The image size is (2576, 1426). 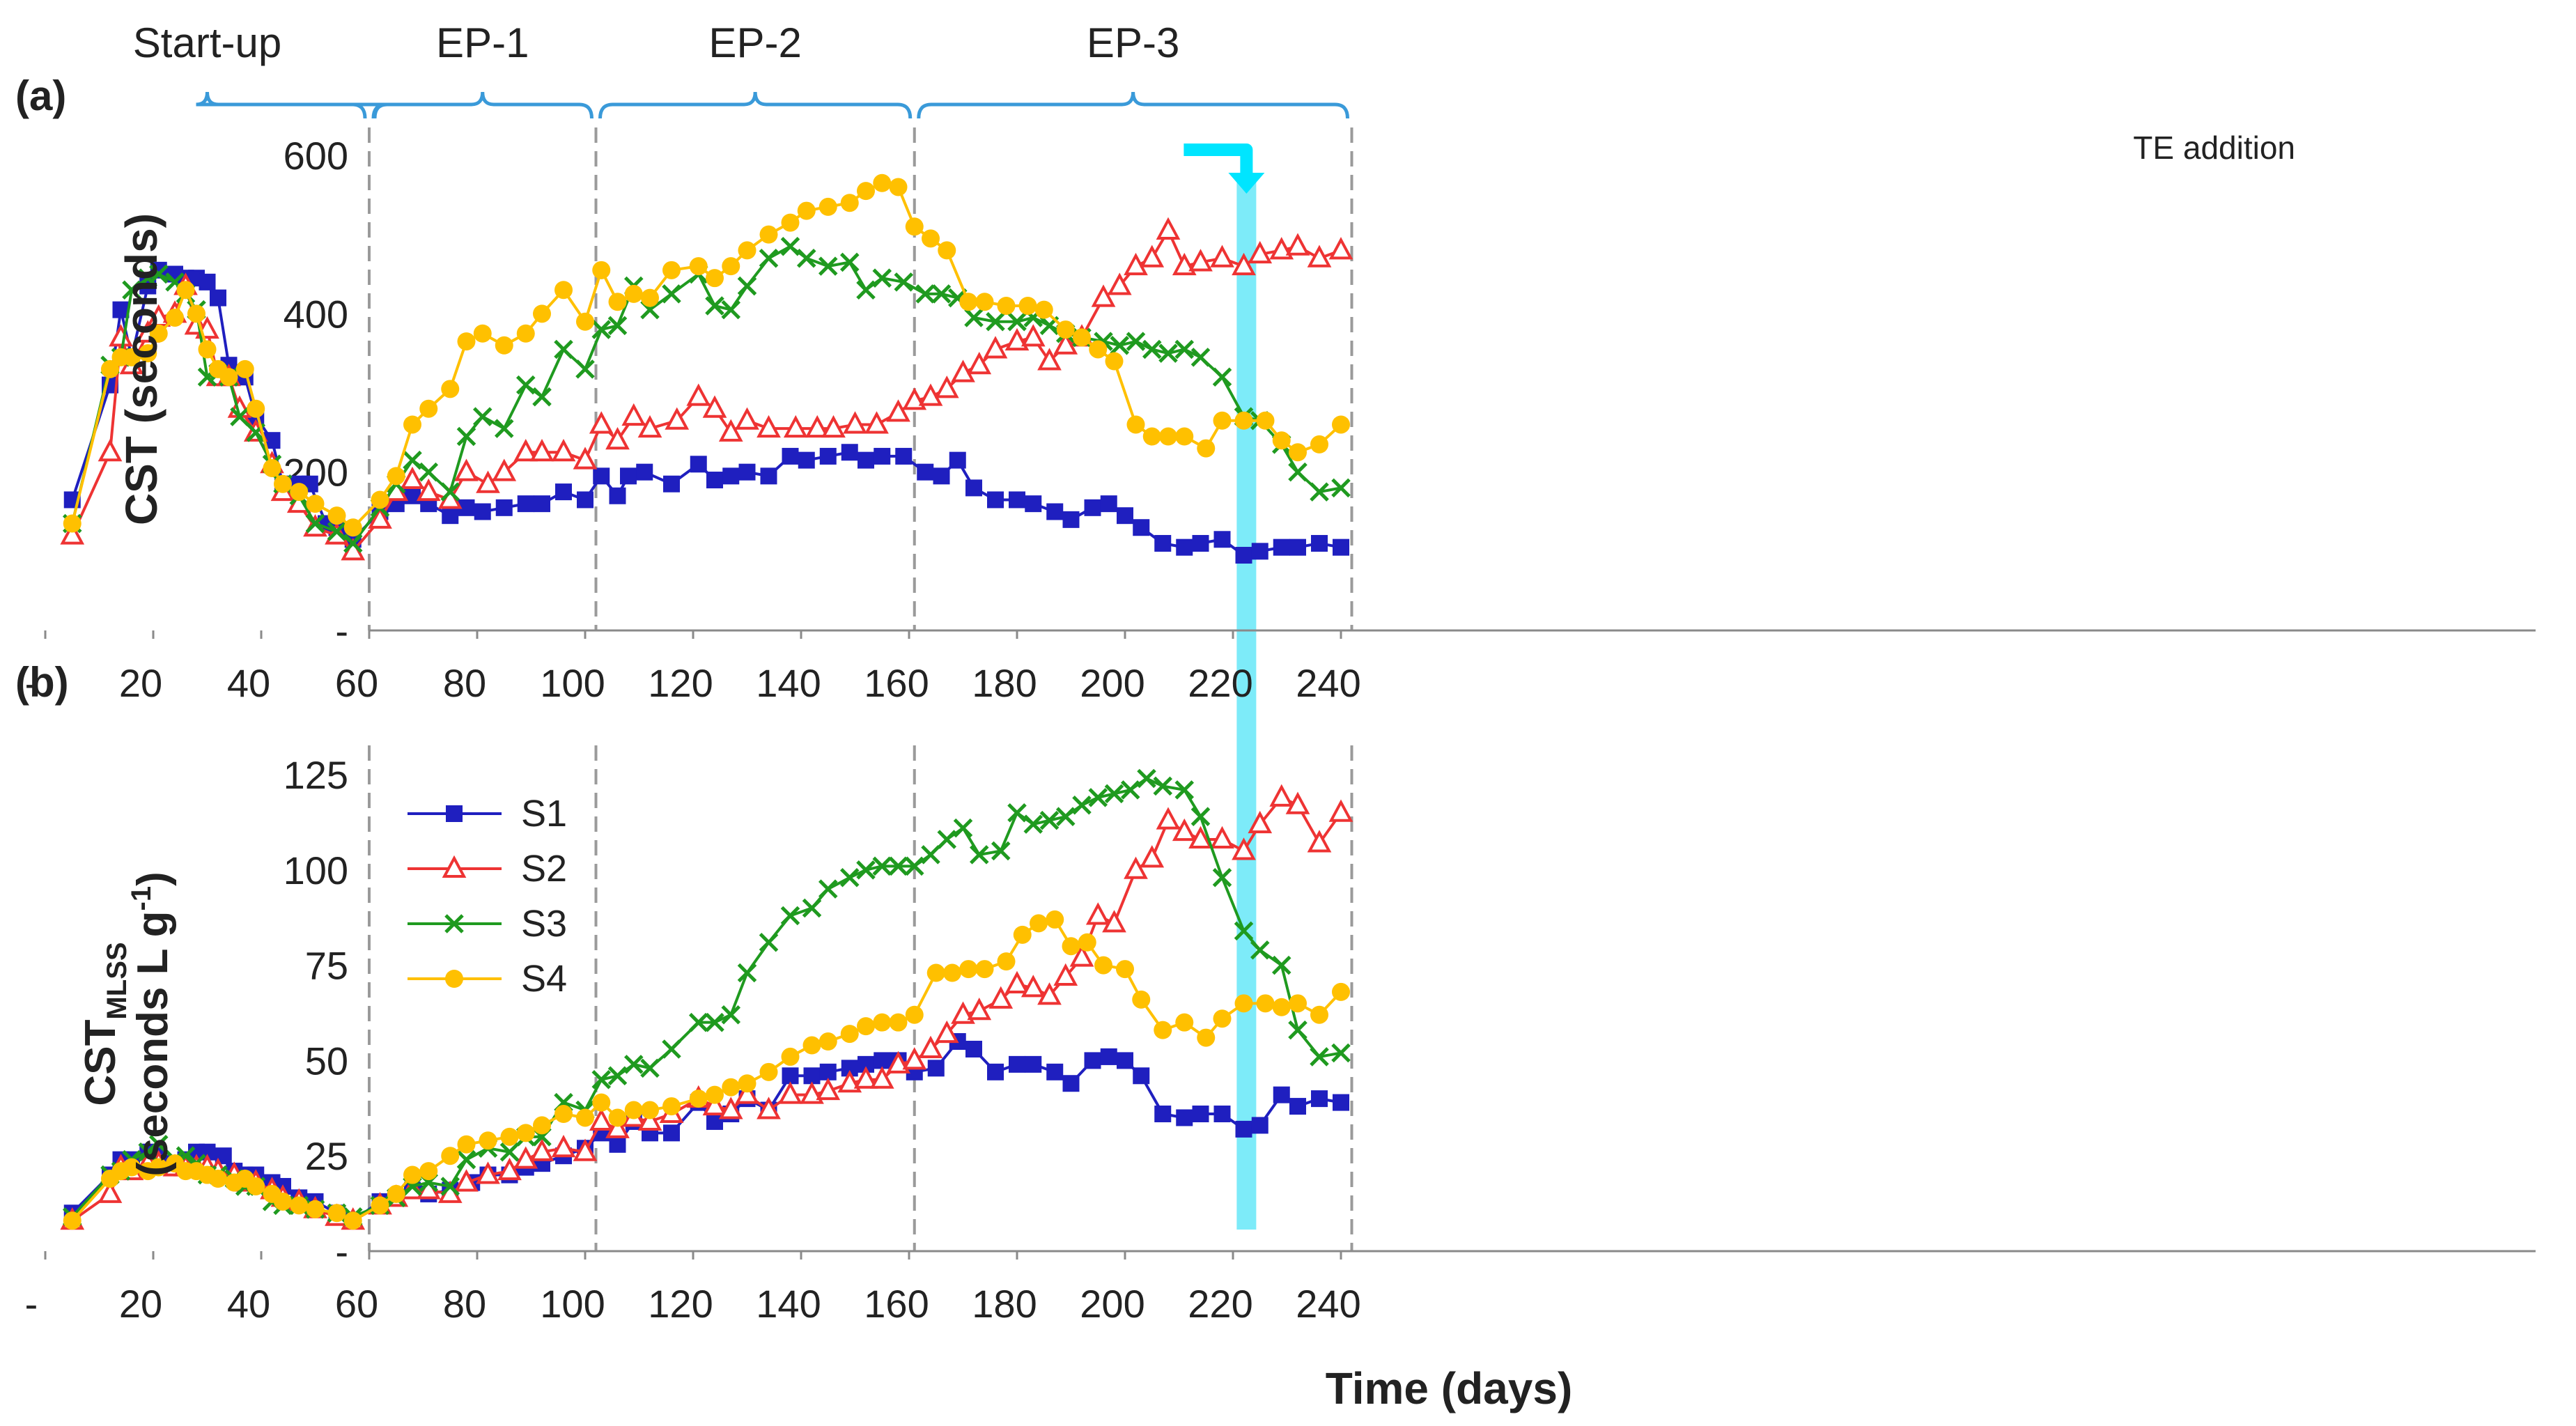 What do you see at coordinates (487, 814) in the screenshot?
I see `legend-item-s1: S1` at bounding box center [487, 814].